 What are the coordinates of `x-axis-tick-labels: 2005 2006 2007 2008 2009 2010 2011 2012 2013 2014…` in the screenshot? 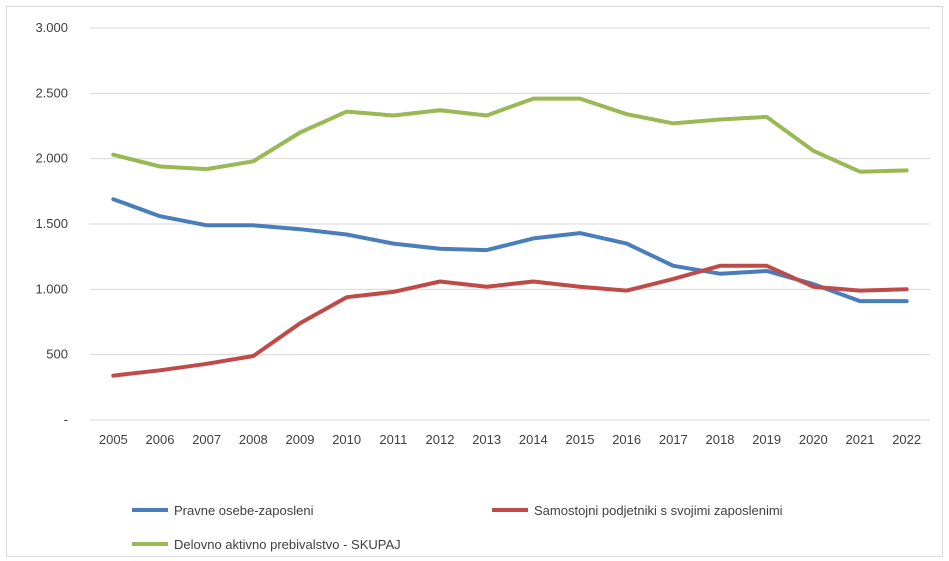 It's located at (510, 439).